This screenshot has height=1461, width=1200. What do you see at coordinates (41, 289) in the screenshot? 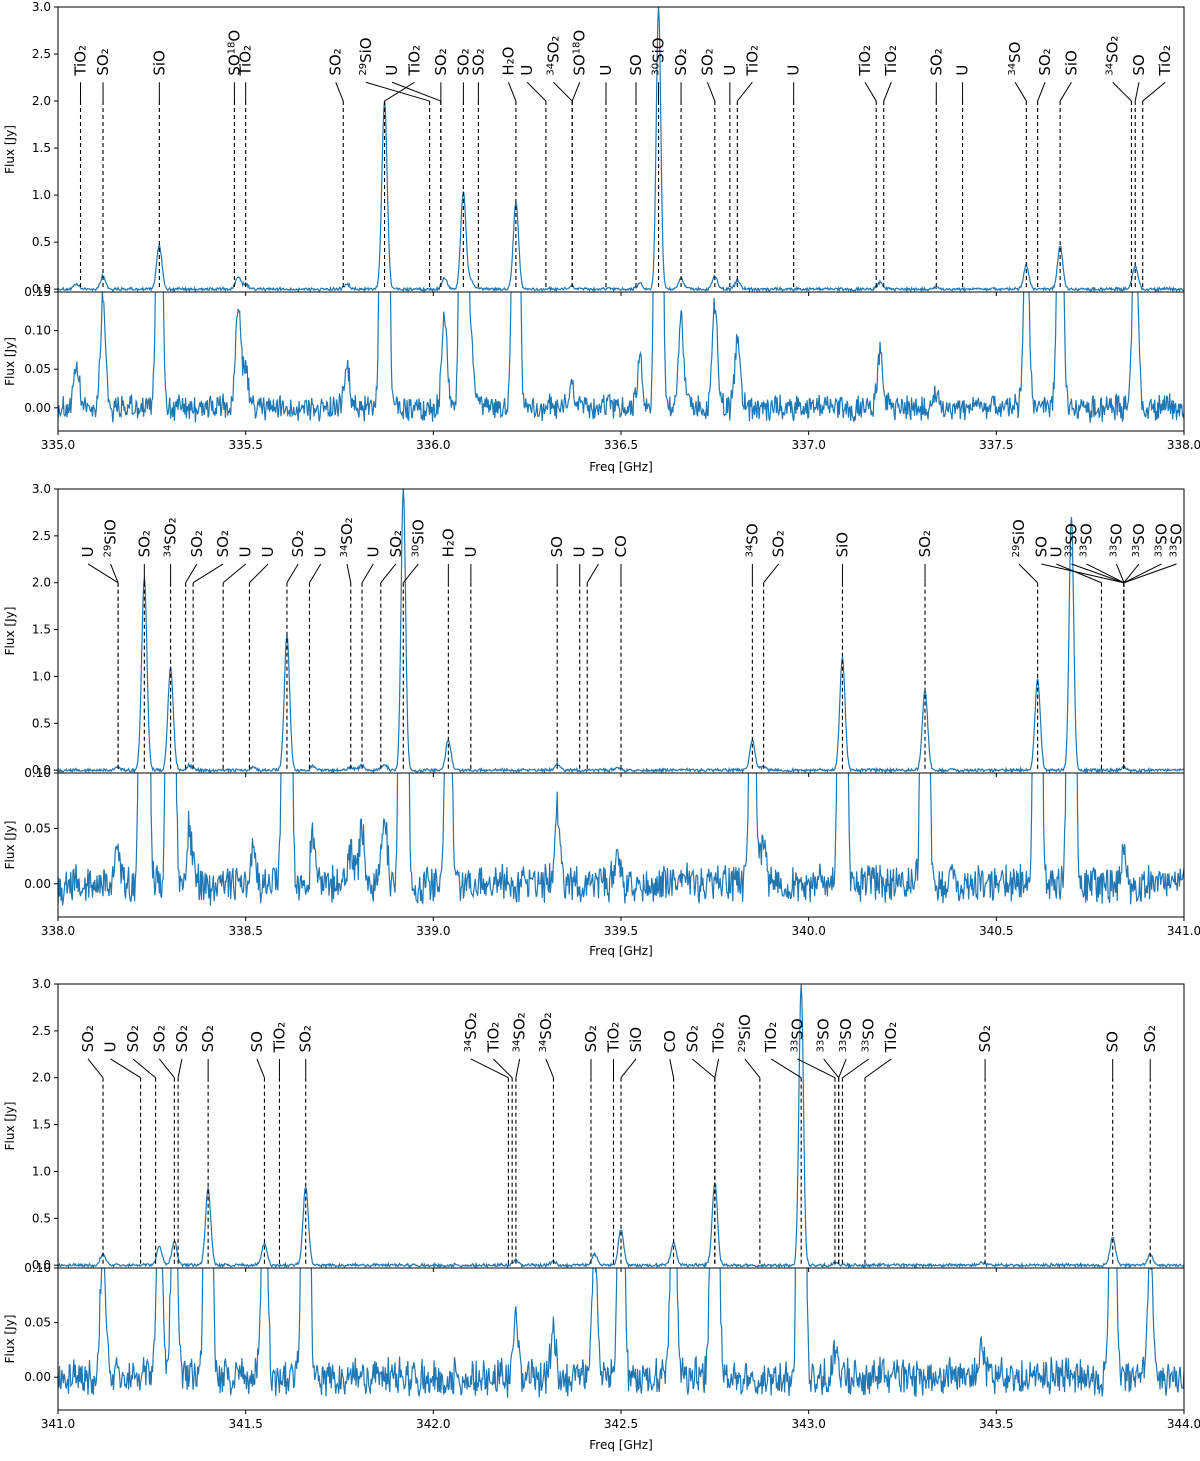
I see `y-tick-label: 0.0` at bounding box center [41, 289].